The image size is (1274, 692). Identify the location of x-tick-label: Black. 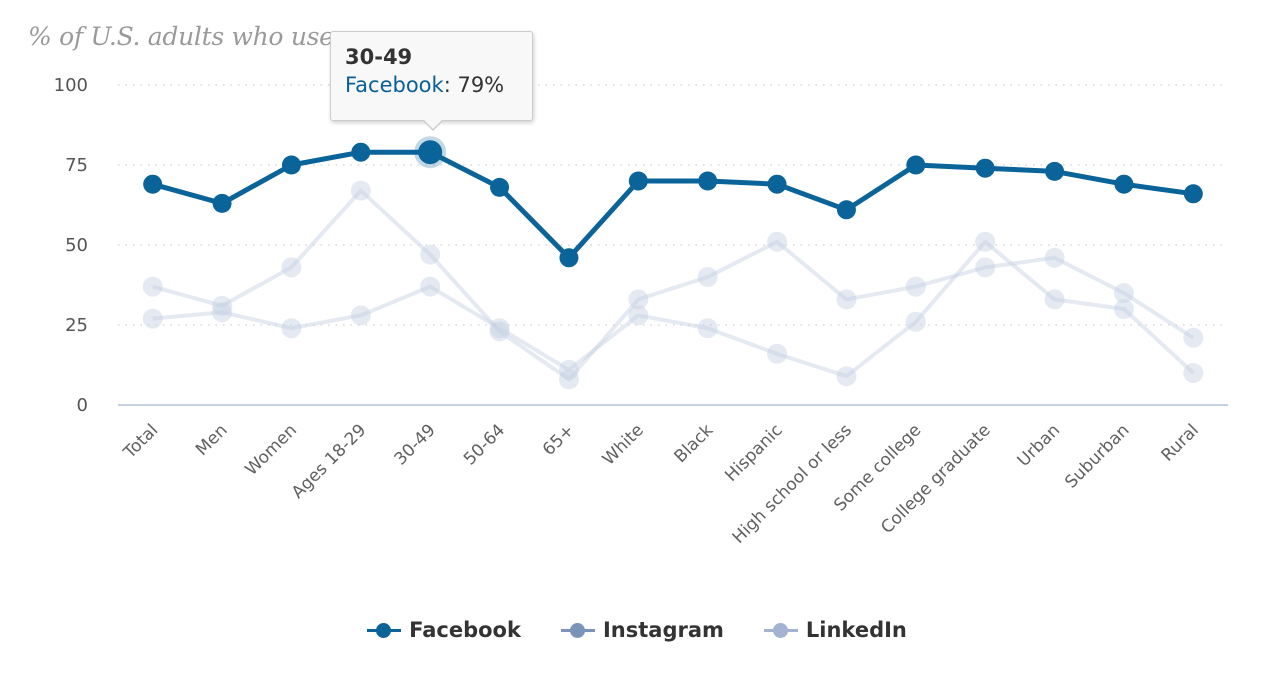
(694, 443).